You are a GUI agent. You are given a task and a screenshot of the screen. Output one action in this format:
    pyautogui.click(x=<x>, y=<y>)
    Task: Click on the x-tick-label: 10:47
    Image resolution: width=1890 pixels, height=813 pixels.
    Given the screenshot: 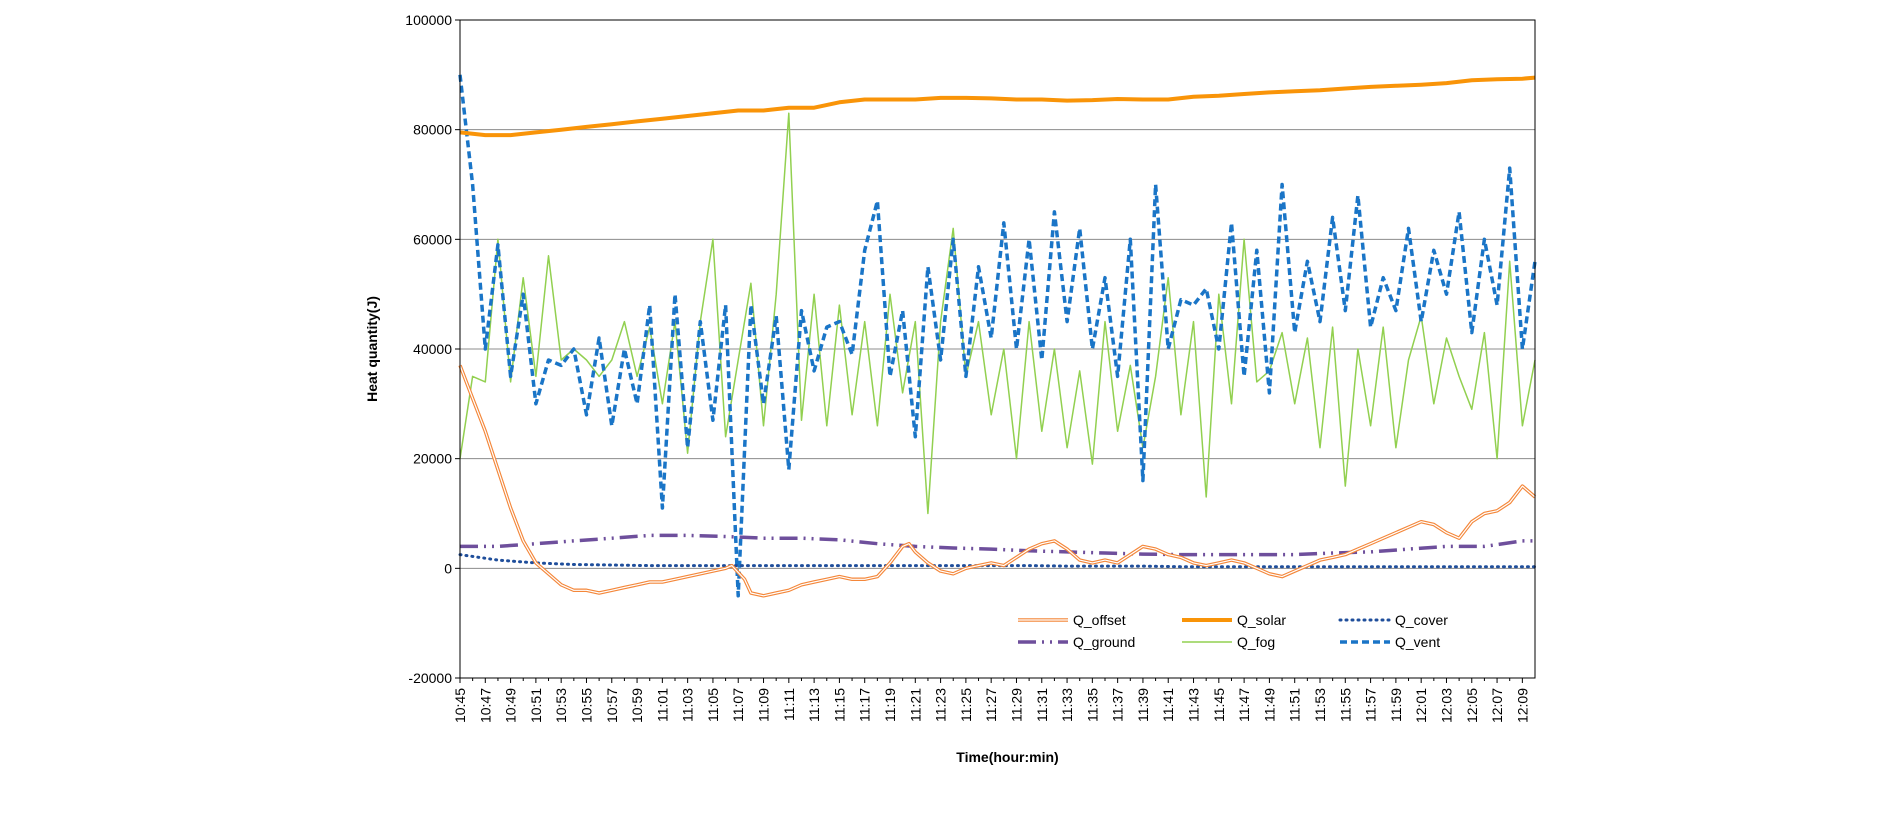 What is the action you would take?
    pyautogui.click(x=485, y=705)
    